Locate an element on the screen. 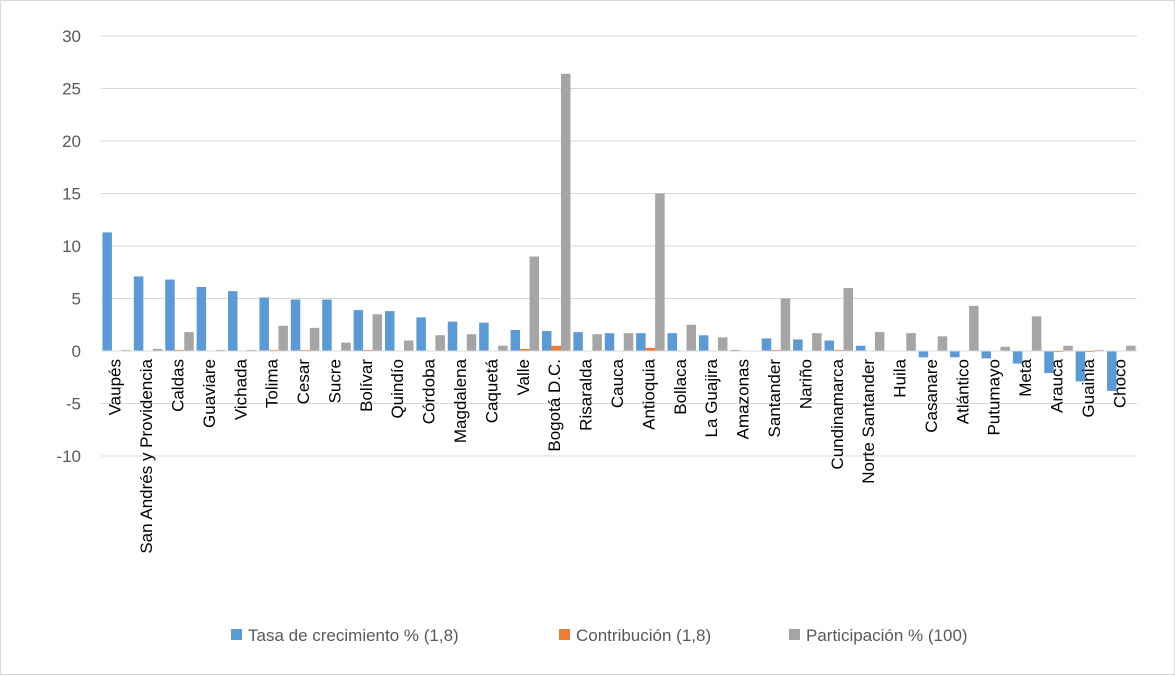  category-label: Arauca is located at coordinates (1057, 385).